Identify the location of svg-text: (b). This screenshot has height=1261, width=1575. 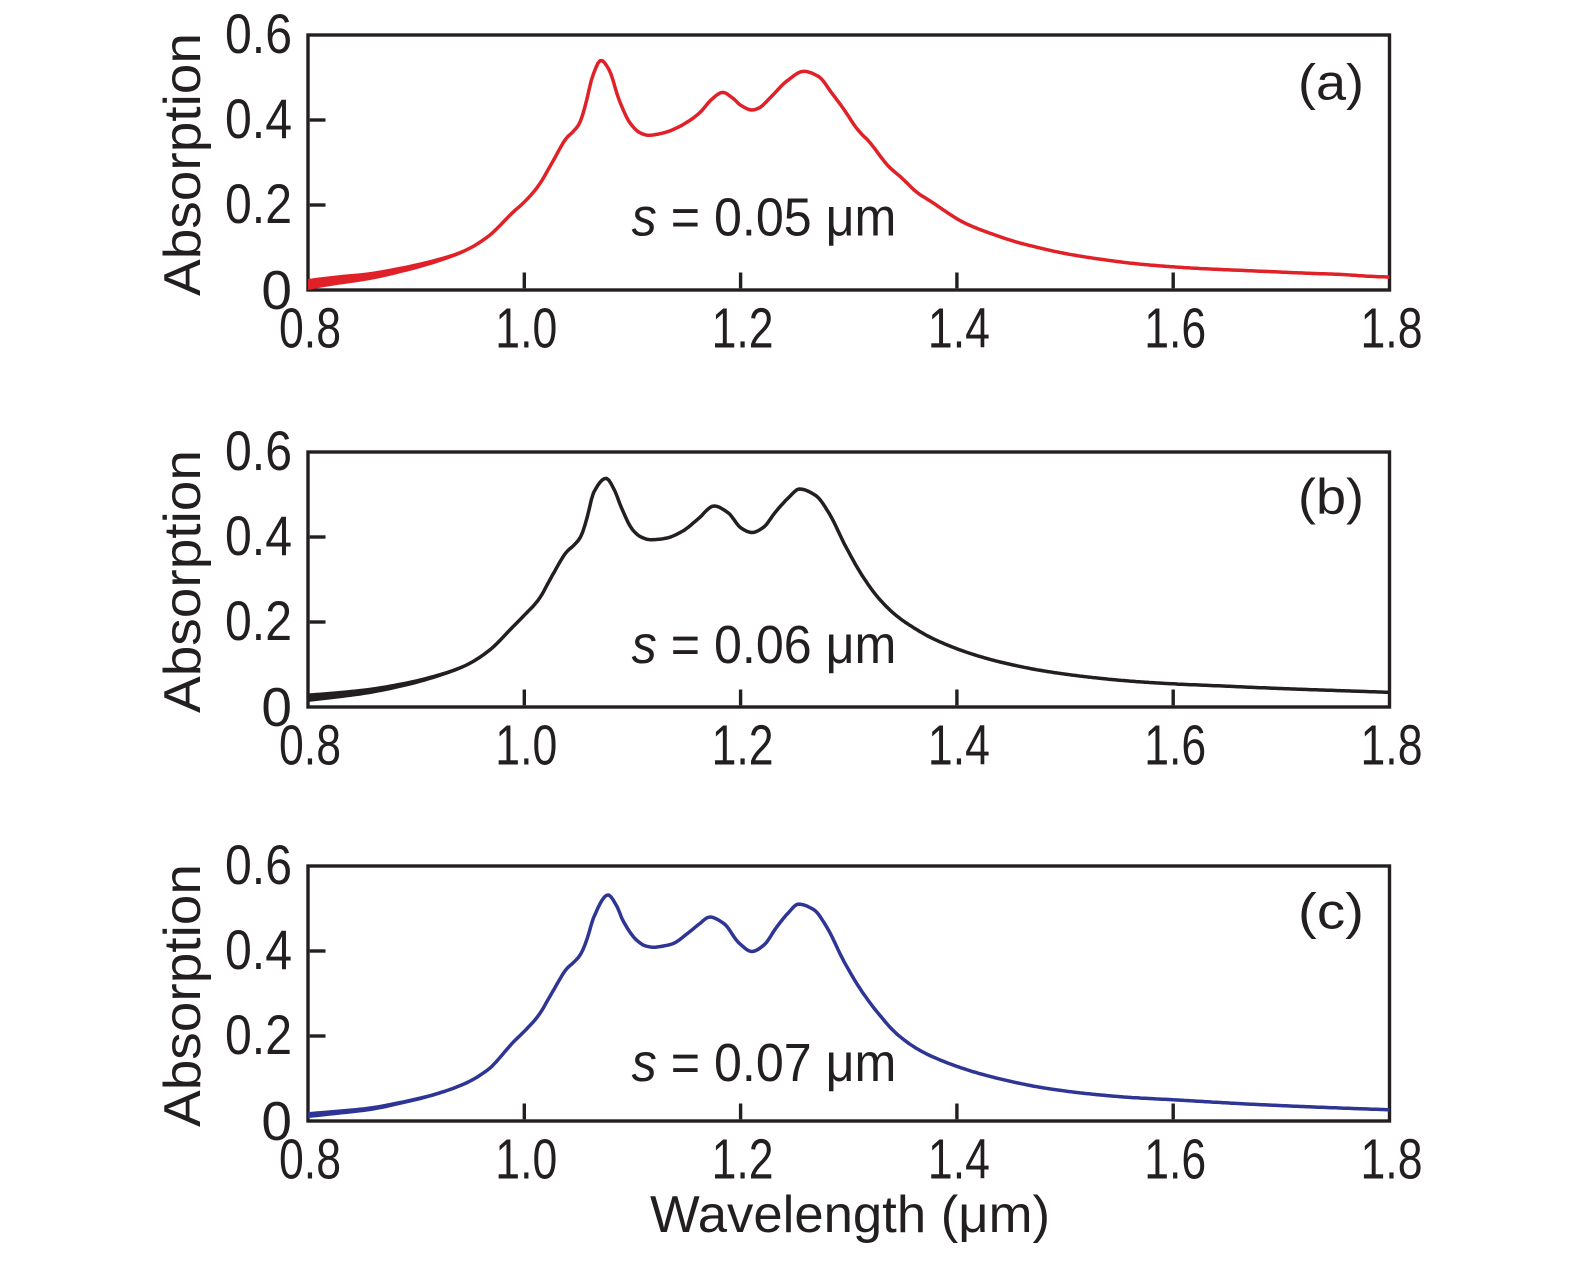
(1331, 497).